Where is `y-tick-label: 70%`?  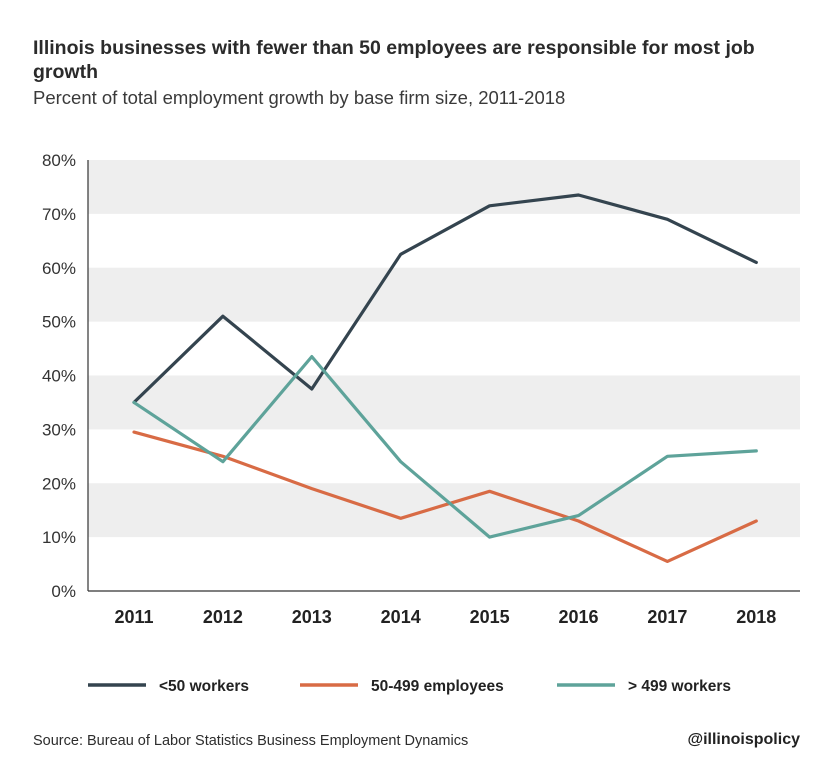 y-tick-label: 70% is located at coordinates (59, 214).